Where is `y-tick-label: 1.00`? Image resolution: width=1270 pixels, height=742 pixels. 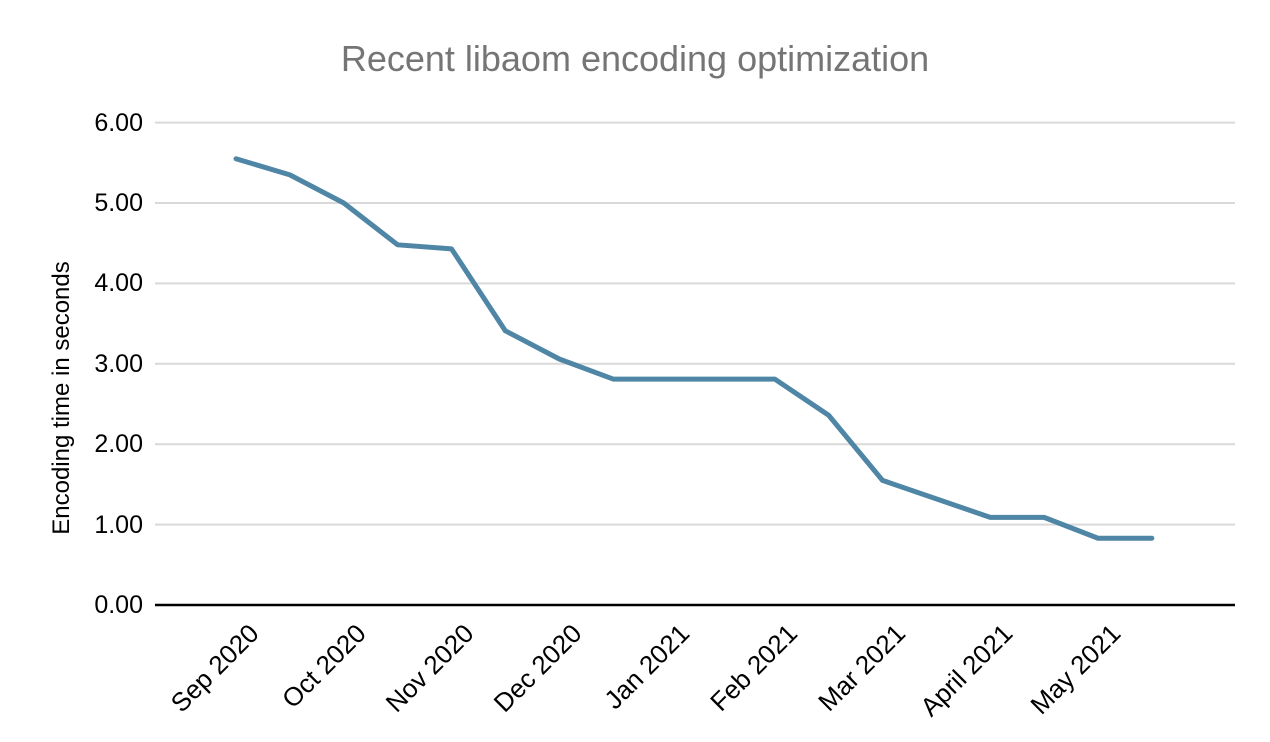 y-tick-label: 1.00 is located at coordinates (118, 524).